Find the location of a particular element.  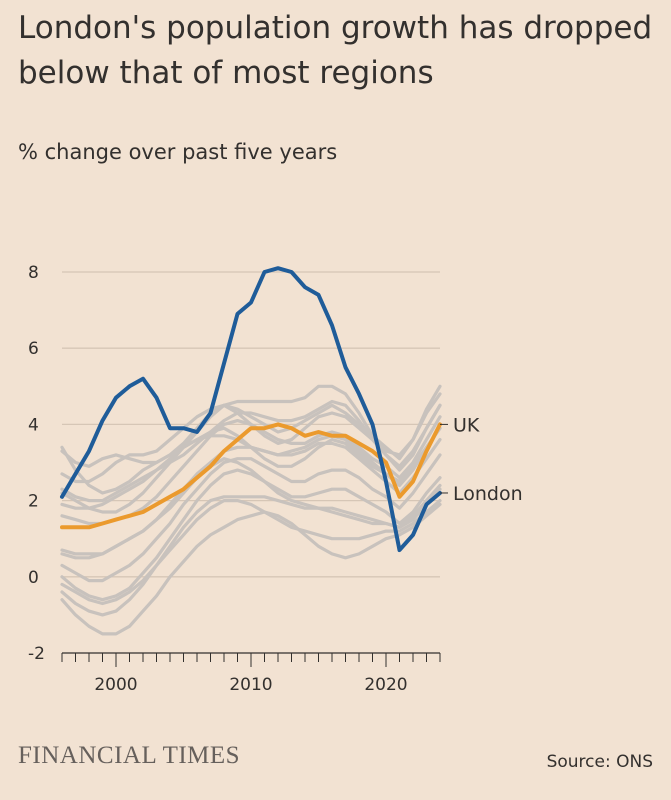

y-tick-label: 0 is located at coordinates (33, 578).